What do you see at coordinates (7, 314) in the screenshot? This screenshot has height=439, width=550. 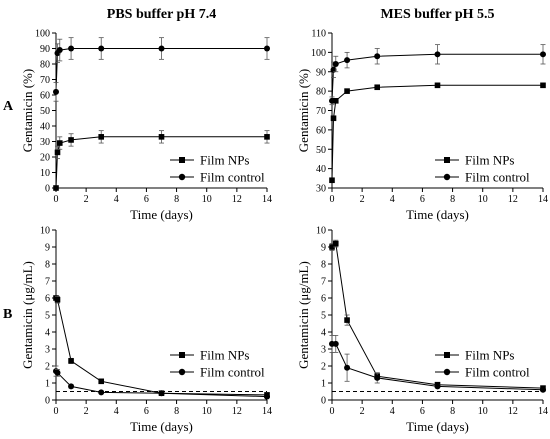 I see `panel-label-b: B` at bounding box center [7, 314].